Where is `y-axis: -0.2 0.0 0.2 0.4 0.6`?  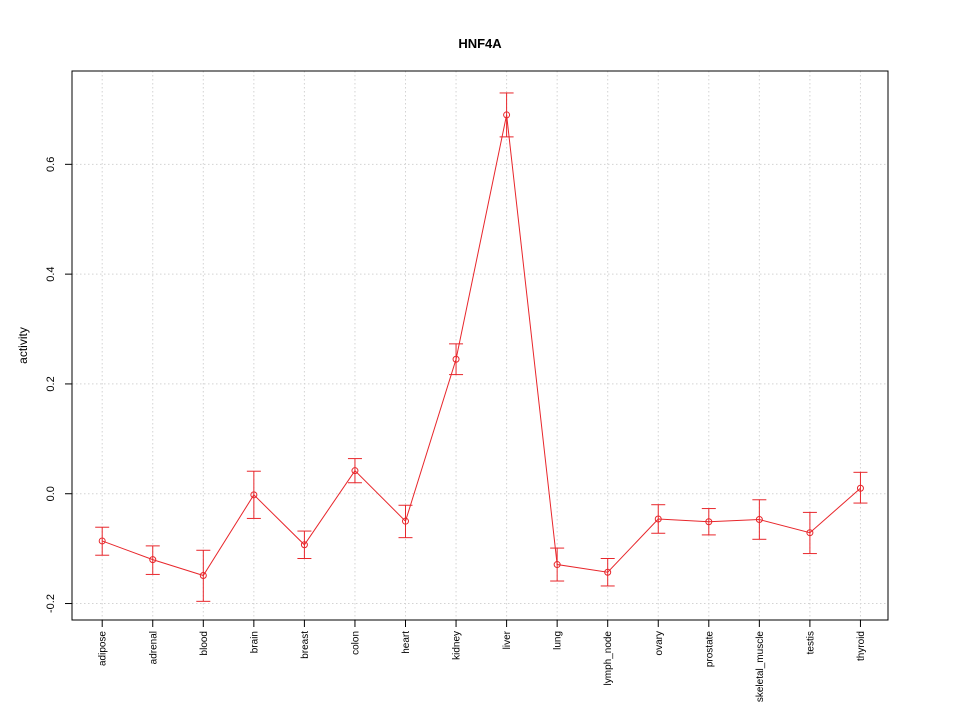
y-axis: -0.2 0.0 0.2 0.4 0.6 is located at coordinates (58, 385).